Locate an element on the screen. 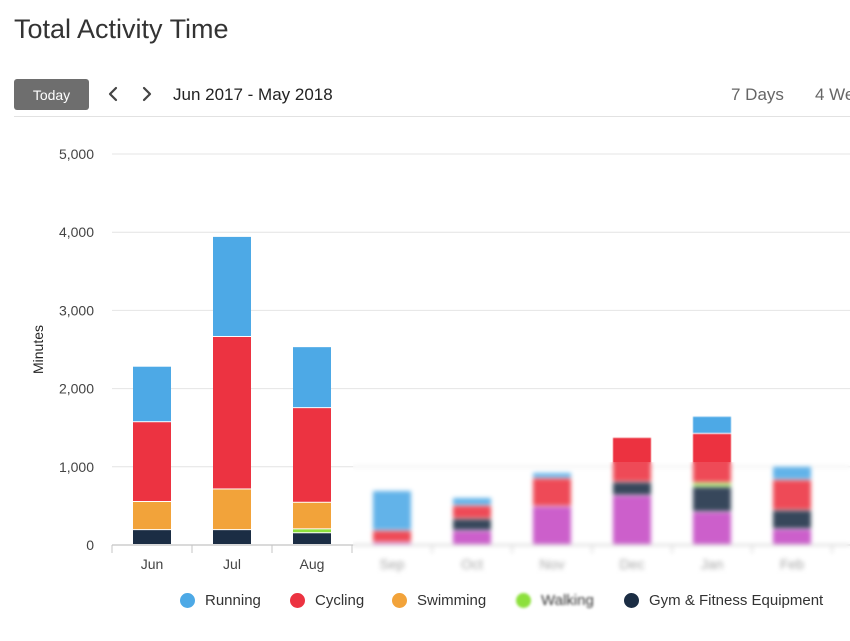 Image resolution: width=850 pixels, height=641 pixels. y-tick-label: 3,000 is located at coordinates (76, 310).